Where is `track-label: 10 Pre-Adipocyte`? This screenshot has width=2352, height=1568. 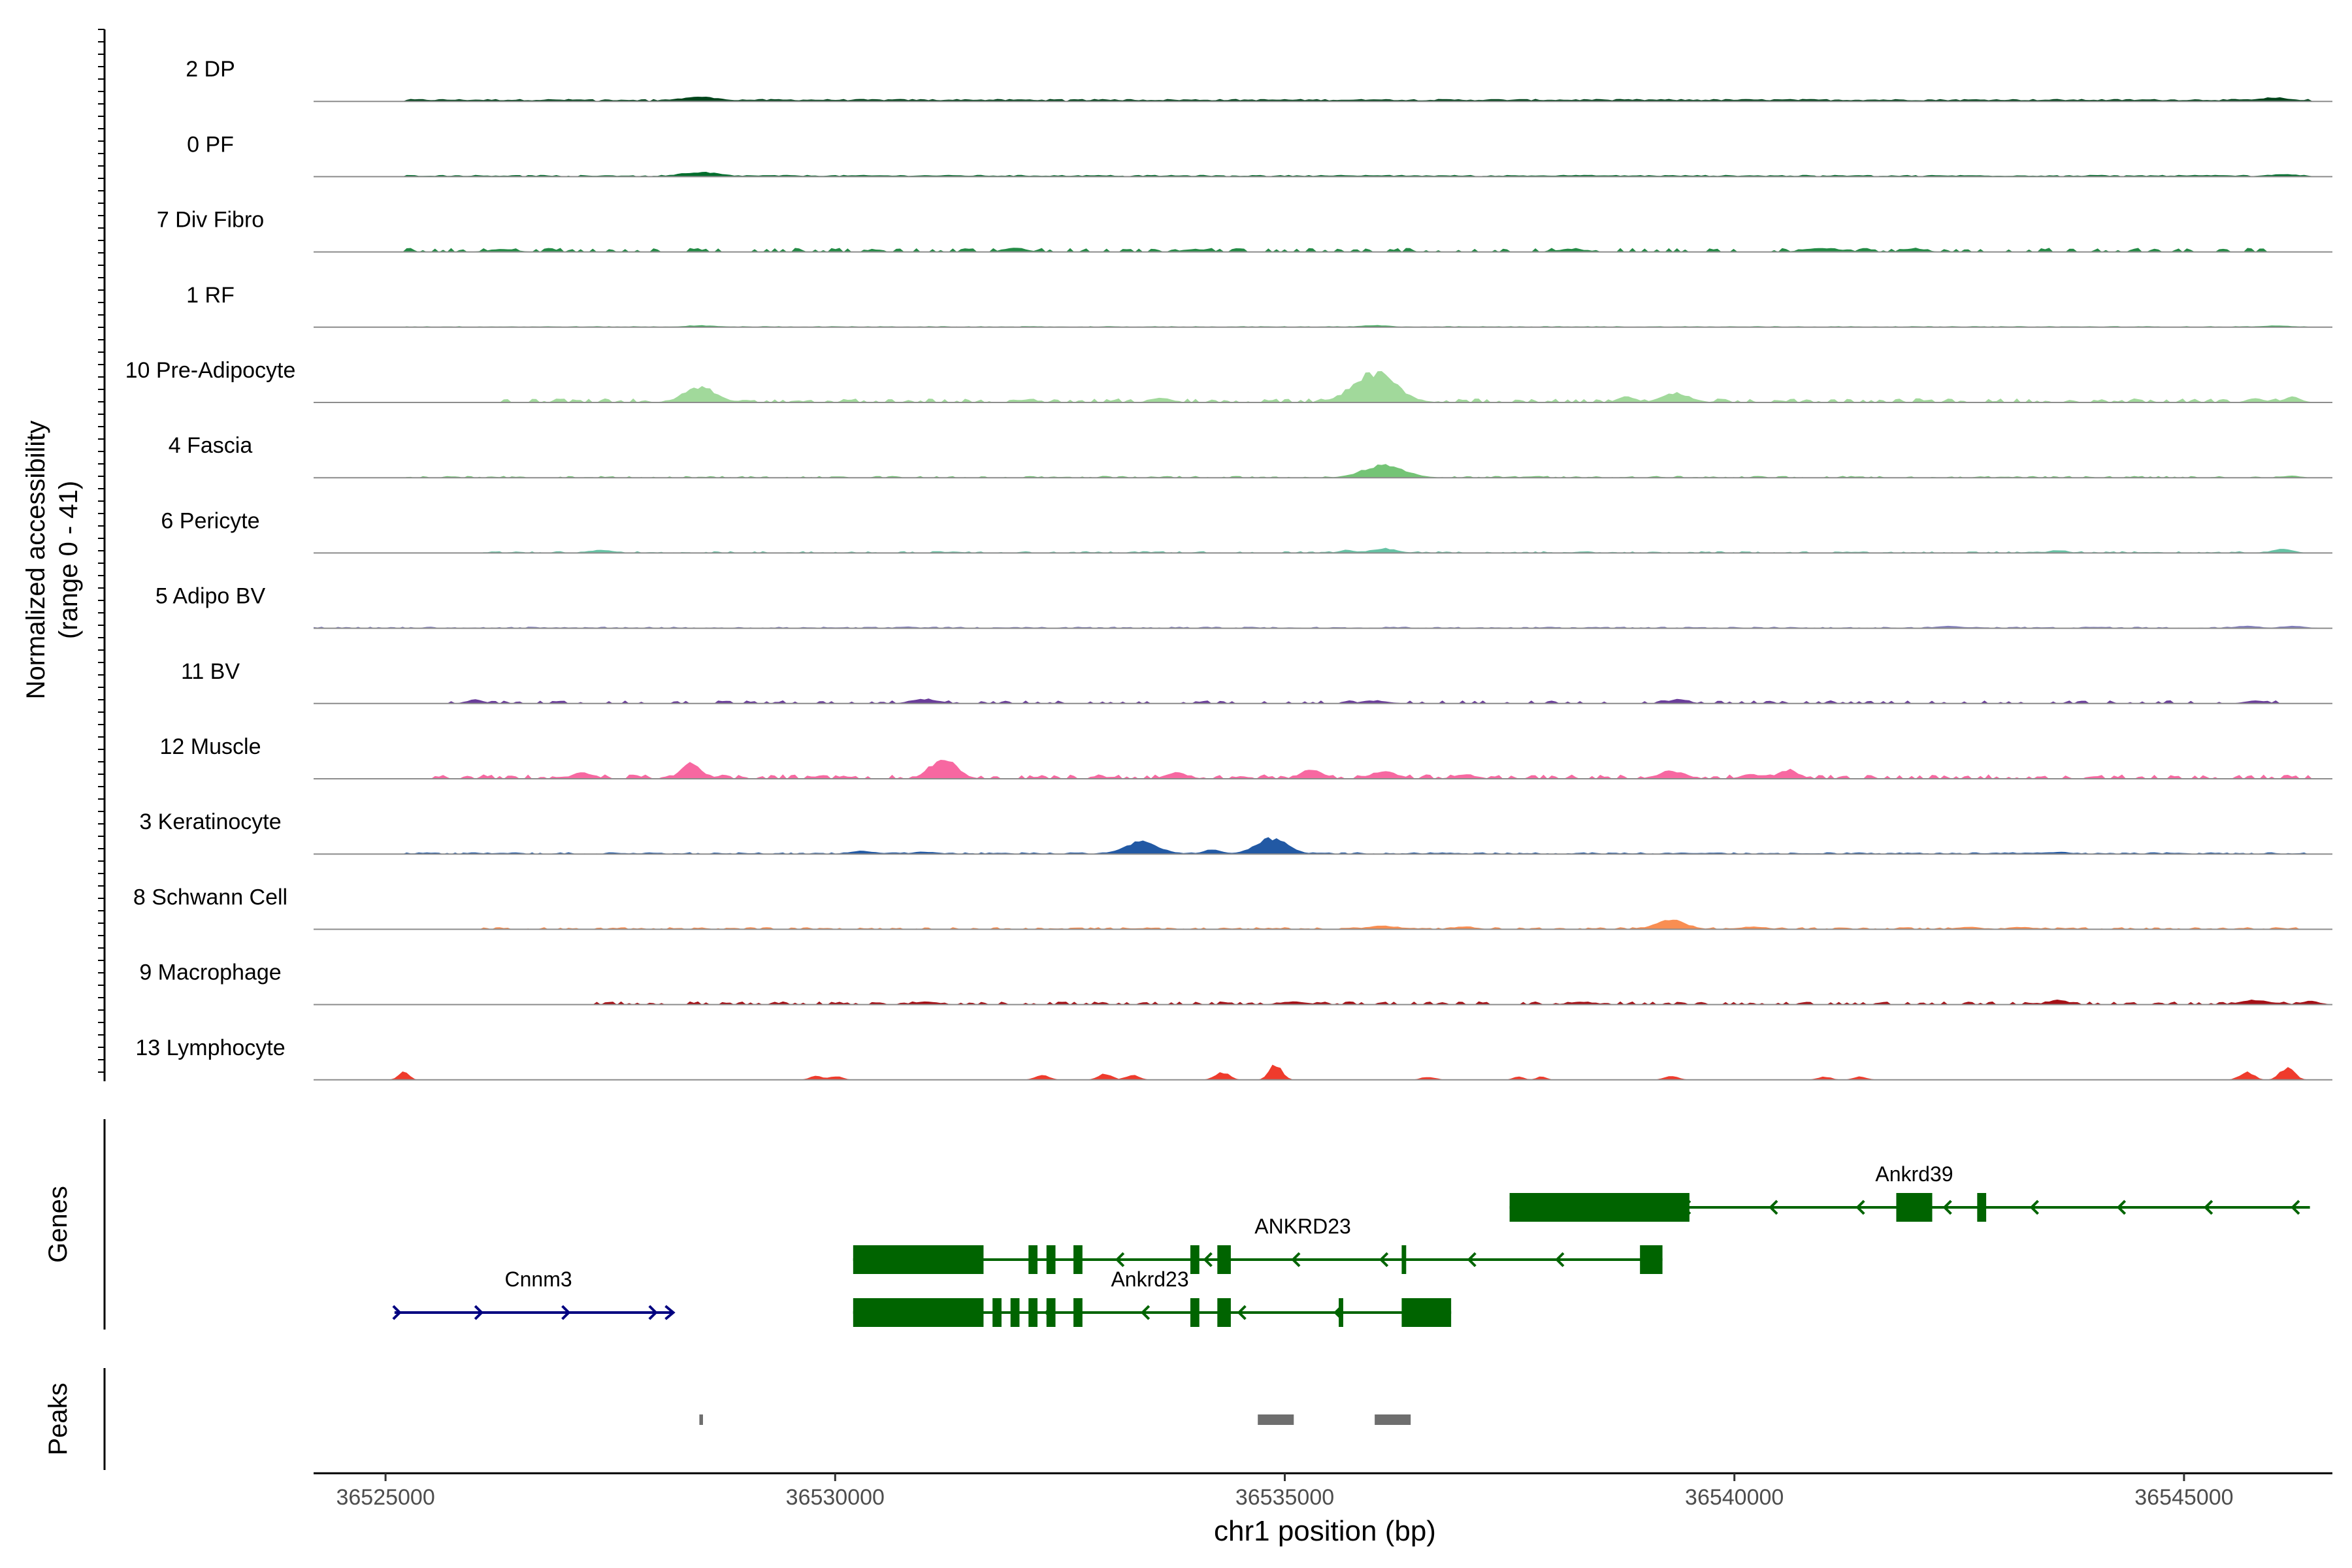 track-label: 10 Pre-Adipocyte is located at coordinates (210, 370).